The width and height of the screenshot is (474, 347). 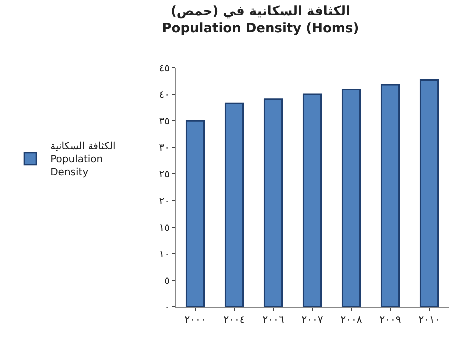 I want to click on y-tick-label: ٠, so click(x=167, y=308).